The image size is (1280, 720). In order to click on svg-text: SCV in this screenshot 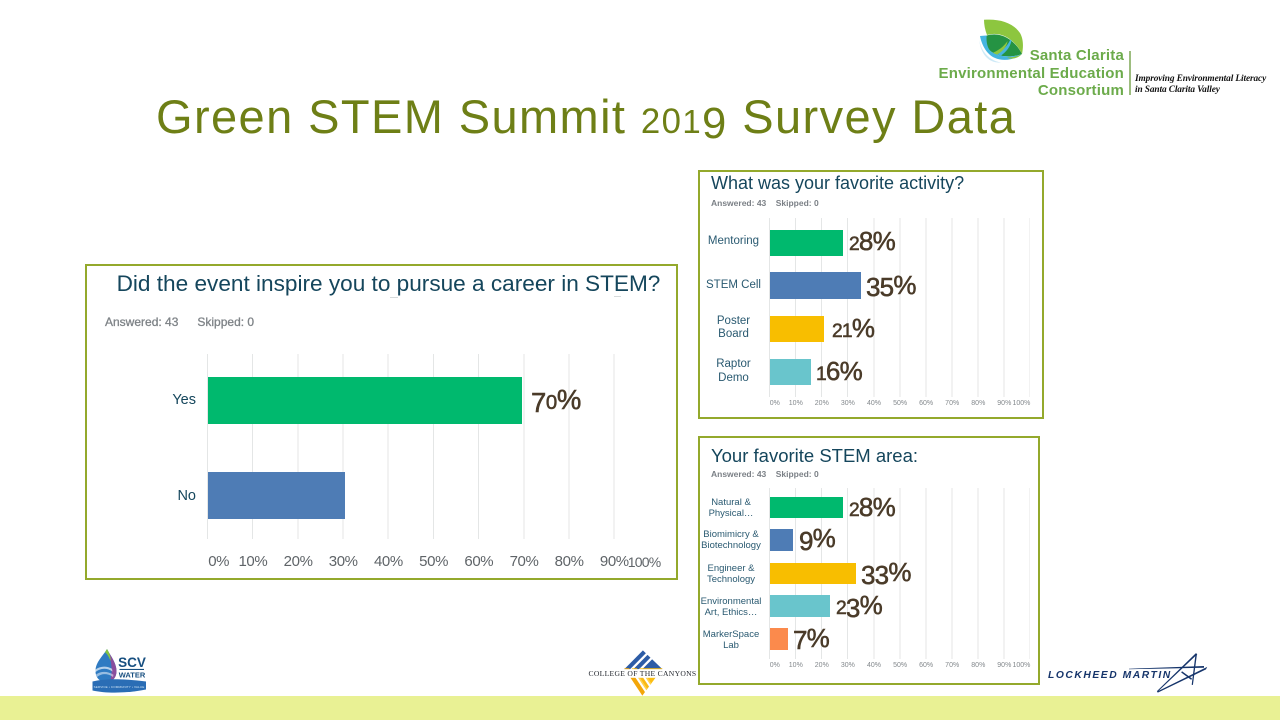, I will do `click(132, 662)`.